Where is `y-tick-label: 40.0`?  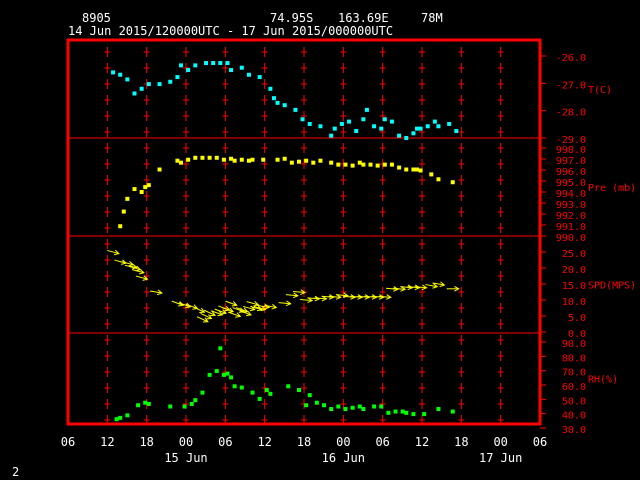 y-tick-label: 40.0 is located at coordinates (574, 416).